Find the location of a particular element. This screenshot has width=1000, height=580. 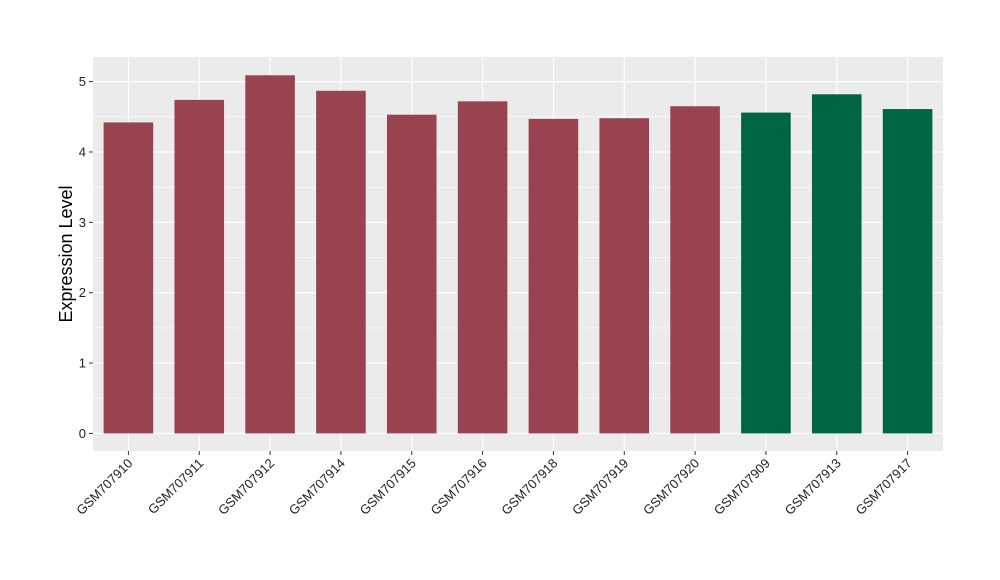

x-tick-label: GSM707917 is located at coordinates (883, 487).